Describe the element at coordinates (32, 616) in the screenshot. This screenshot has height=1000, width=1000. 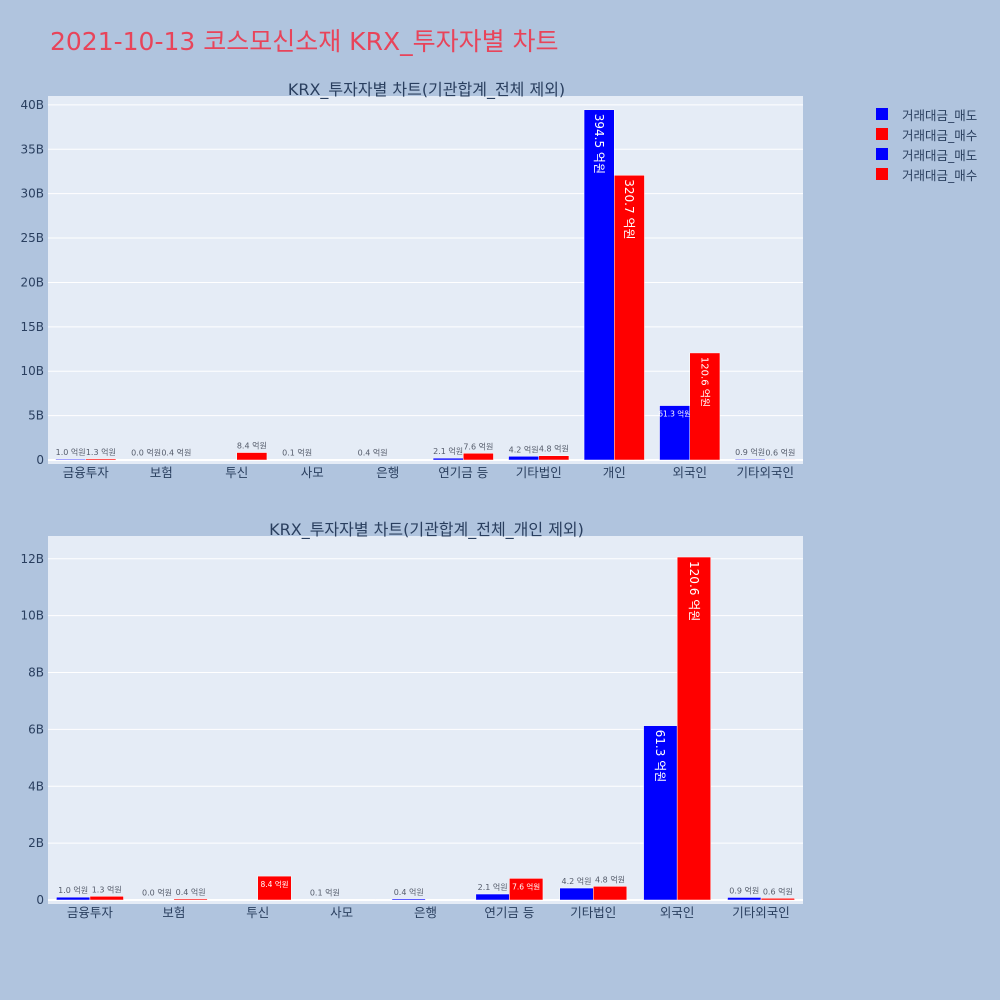
I see `y-tick-label: 10B` at that location.